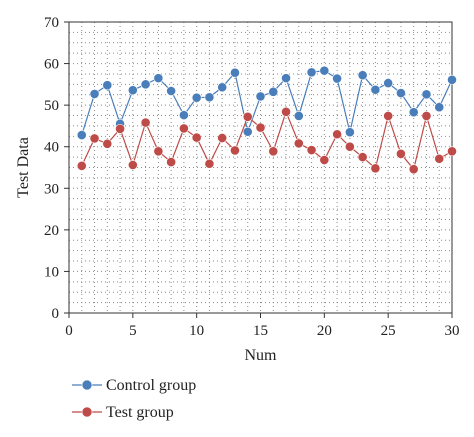 Image resolution: width=474 pixels, height=437 pixels. I want to click on y-tick-label: 50, so click(51, 106).